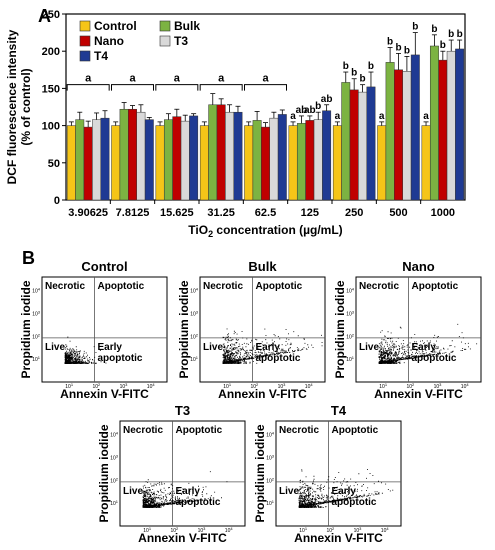 The height and width of the screenshot is (550, 495). What do you see at coordinates (28, 258) in the screenshot?
I see `panel-b-label: B` at bounding box center [28, 258].